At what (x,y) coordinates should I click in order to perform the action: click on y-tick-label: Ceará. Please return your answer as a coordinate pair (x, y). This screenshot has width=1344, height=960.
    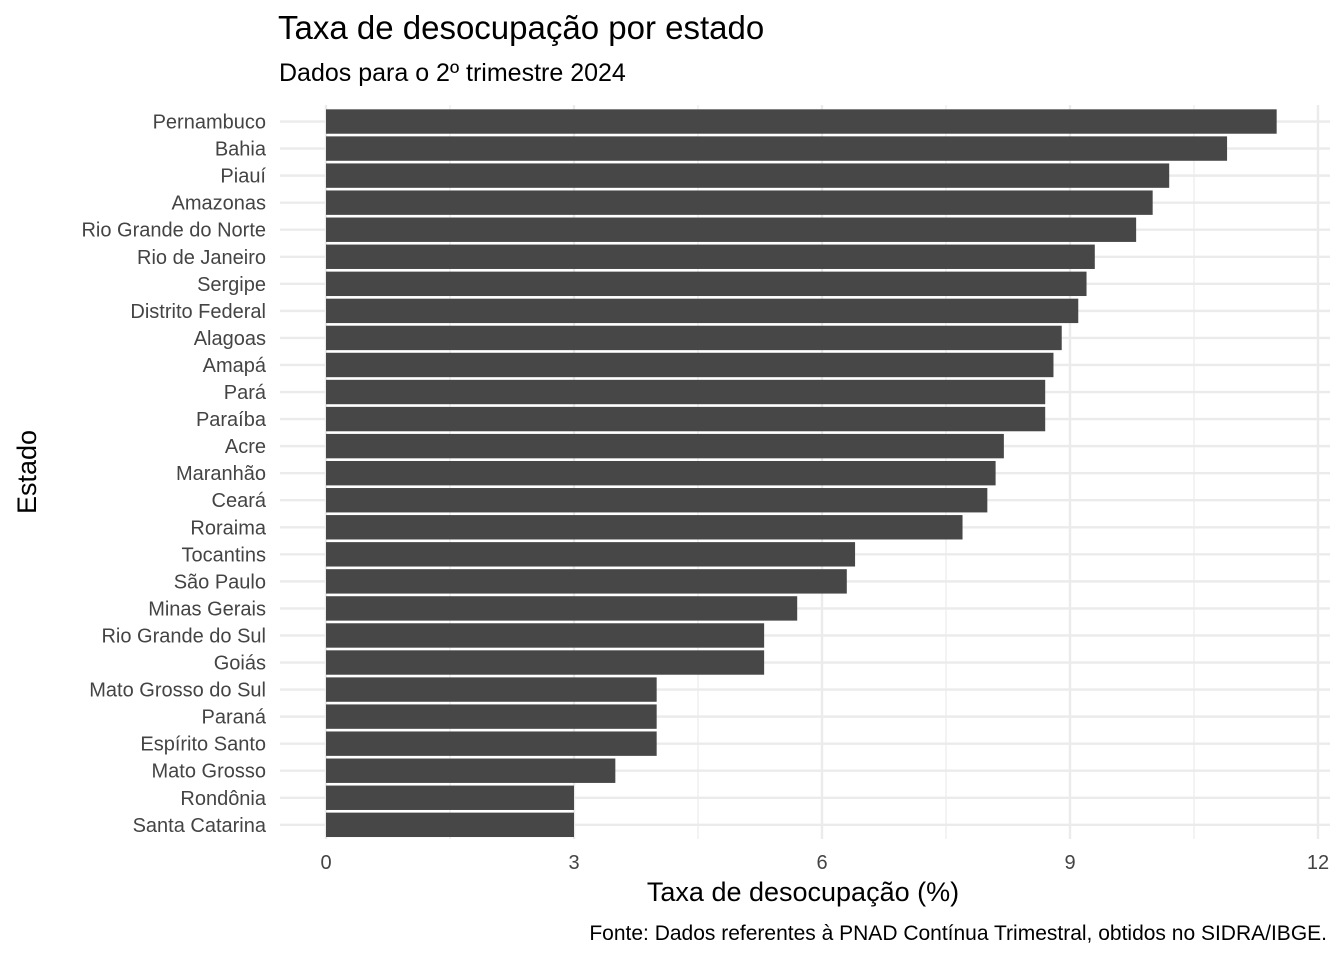
    Looking at the image, I should click on (239, 501).